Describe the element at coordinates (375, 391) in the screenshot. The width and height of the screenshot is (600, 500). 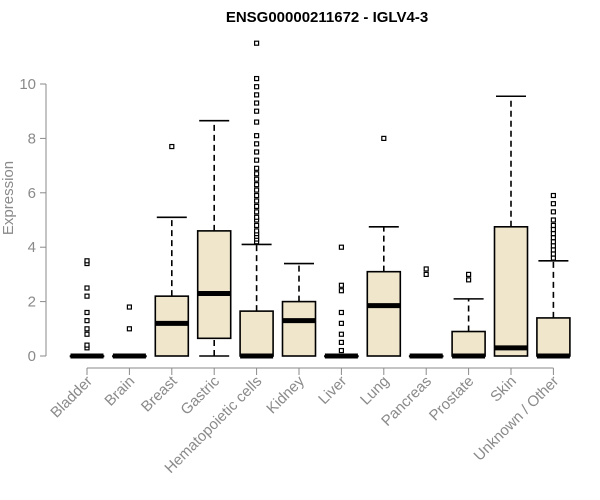
I see `x-tick-label: Lung` at that location.